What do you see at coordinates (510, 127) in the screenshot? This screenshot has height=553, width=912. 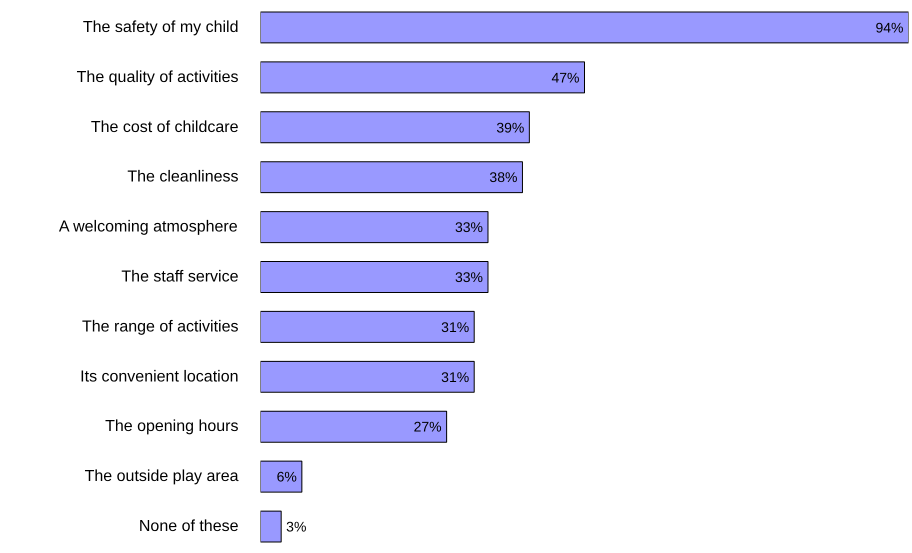 I see `data-label: 39%` at bounding box center [510, 127].